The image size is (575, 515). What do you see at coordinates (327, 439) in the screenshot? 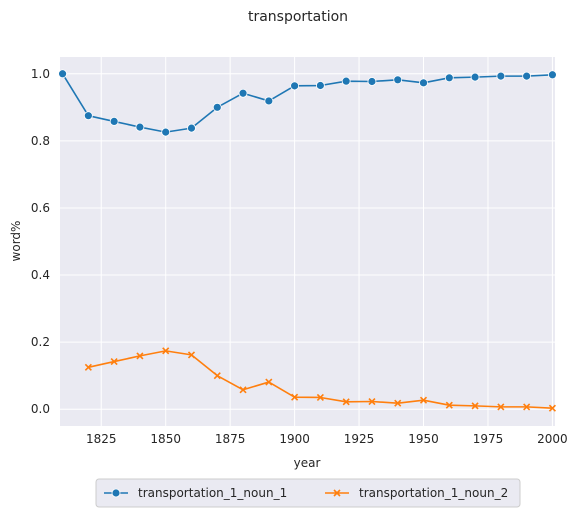
I see `x-tick-labels: 1825 1850 1875 1900 1925 1950 1975 2000` at bounding box center [327, 439].